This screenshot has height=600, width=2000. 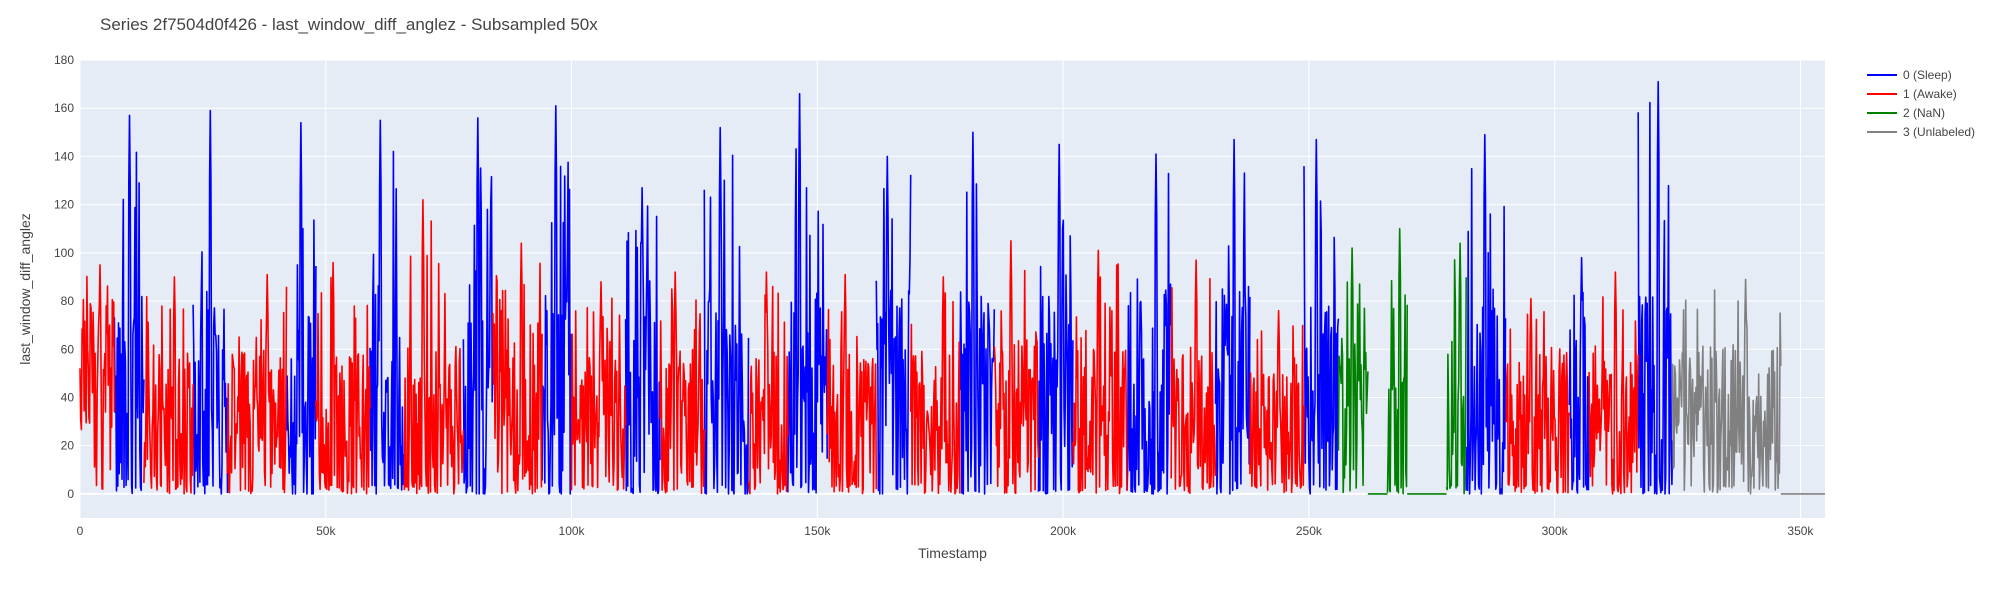 I want to click on legend-item: 1 (Awake), so click(x=1912, y=94).